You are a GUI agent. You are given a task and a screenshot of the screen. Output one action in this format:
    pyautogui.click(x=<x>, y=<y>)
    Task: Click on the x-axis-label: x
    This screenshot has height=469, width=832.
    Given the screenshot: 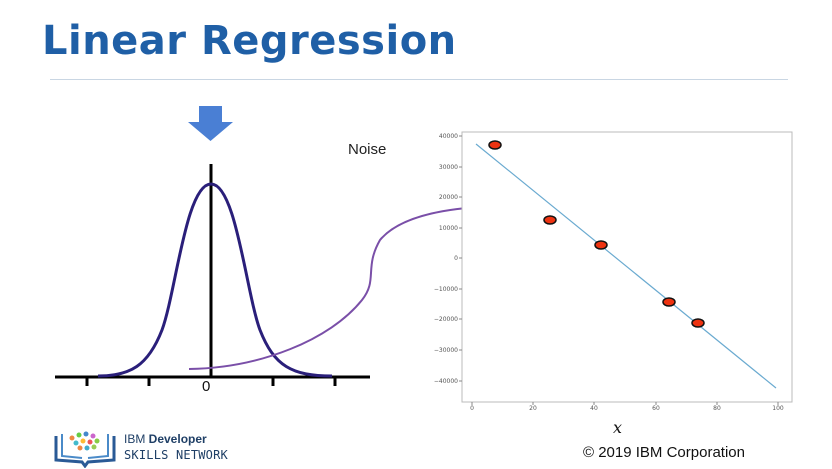 What is the action you would take?
    pyautogui.click(x=618, y=427)
    